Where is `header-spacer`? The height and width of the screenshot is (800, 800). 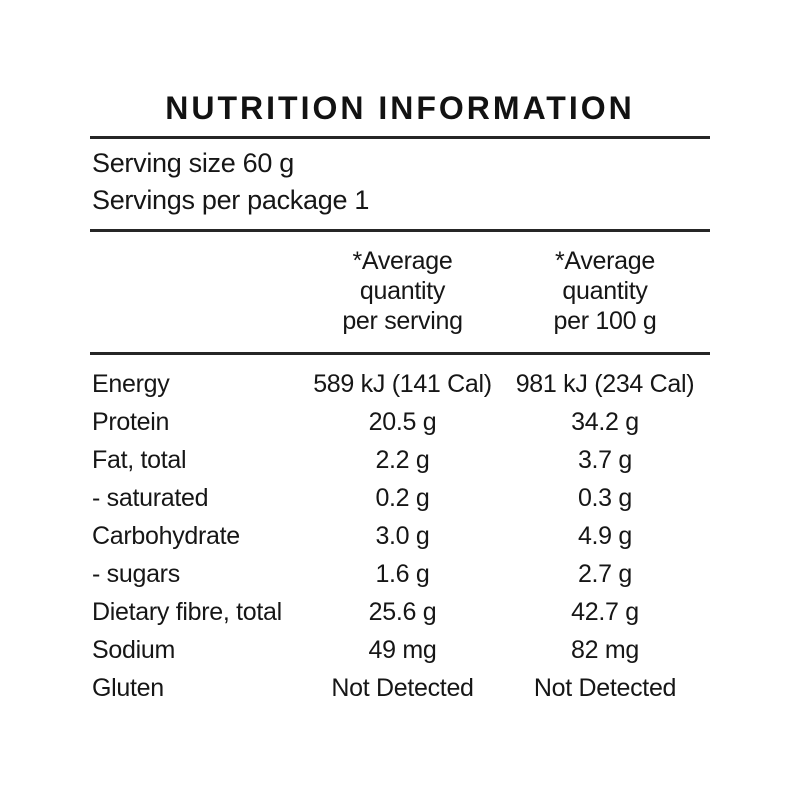 header-spacer is located at coordinates (197, 291).